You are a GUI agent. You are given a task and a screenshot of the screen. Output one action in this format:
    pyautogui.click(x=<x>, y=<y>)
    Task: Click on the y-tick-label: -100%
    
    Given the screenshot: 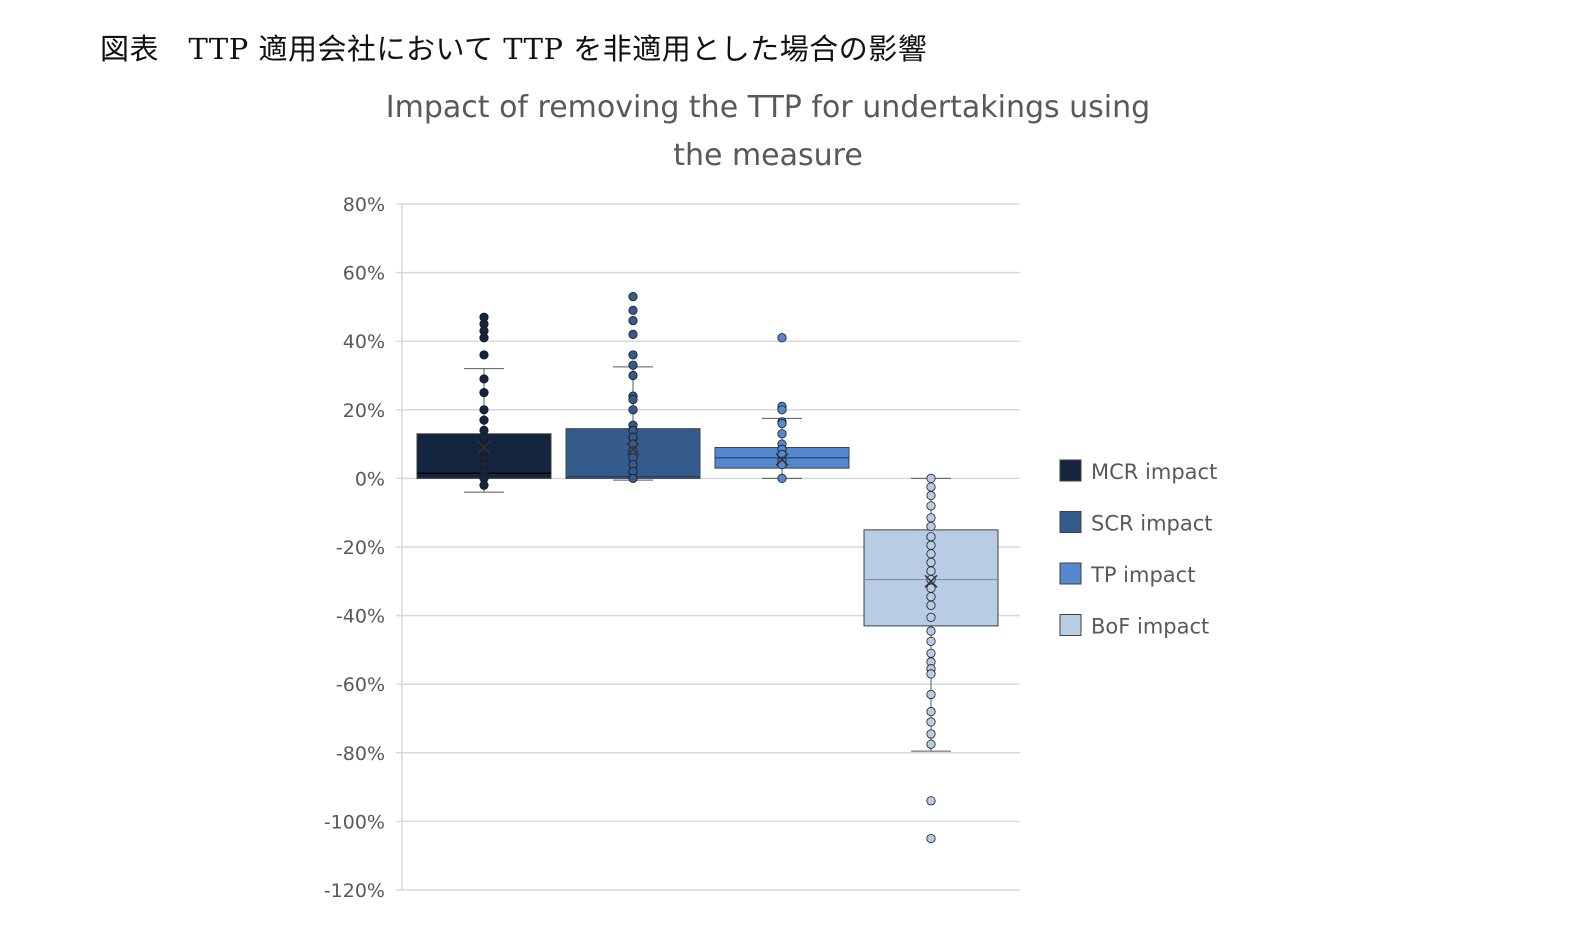 What is the action you would take?
    pyautogui.click(x=354, y=822)
    